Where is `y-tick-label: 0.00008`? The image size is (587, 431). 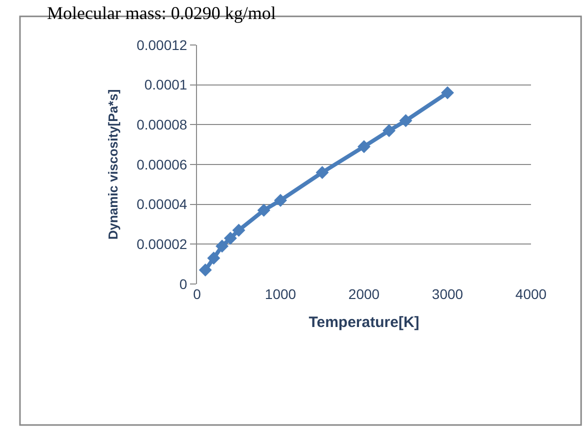 y-tick-label: 0.00008 is located at coordinates (162, 124).